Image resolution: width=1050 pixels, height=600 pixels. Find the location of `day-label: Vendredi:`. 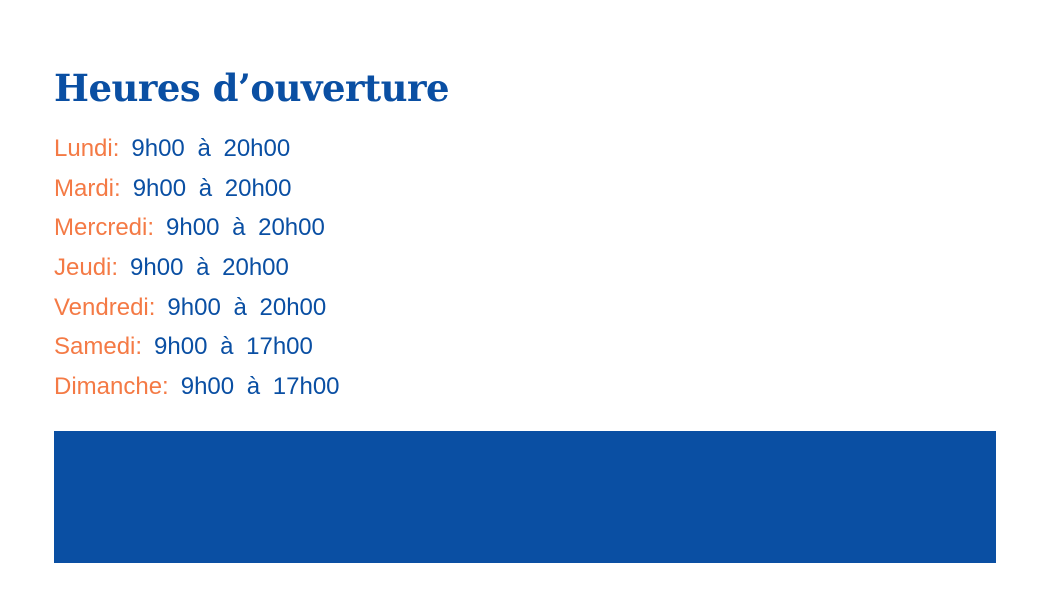

day-label: Vendredi: is located at coordinates (105, 307).